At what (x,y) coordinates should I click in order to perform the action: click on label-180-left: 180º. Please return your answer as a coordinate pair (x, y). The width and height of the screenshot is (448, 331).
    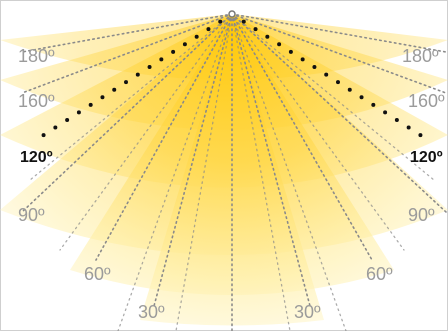
    Looking at the image, I should click on (36, 56).